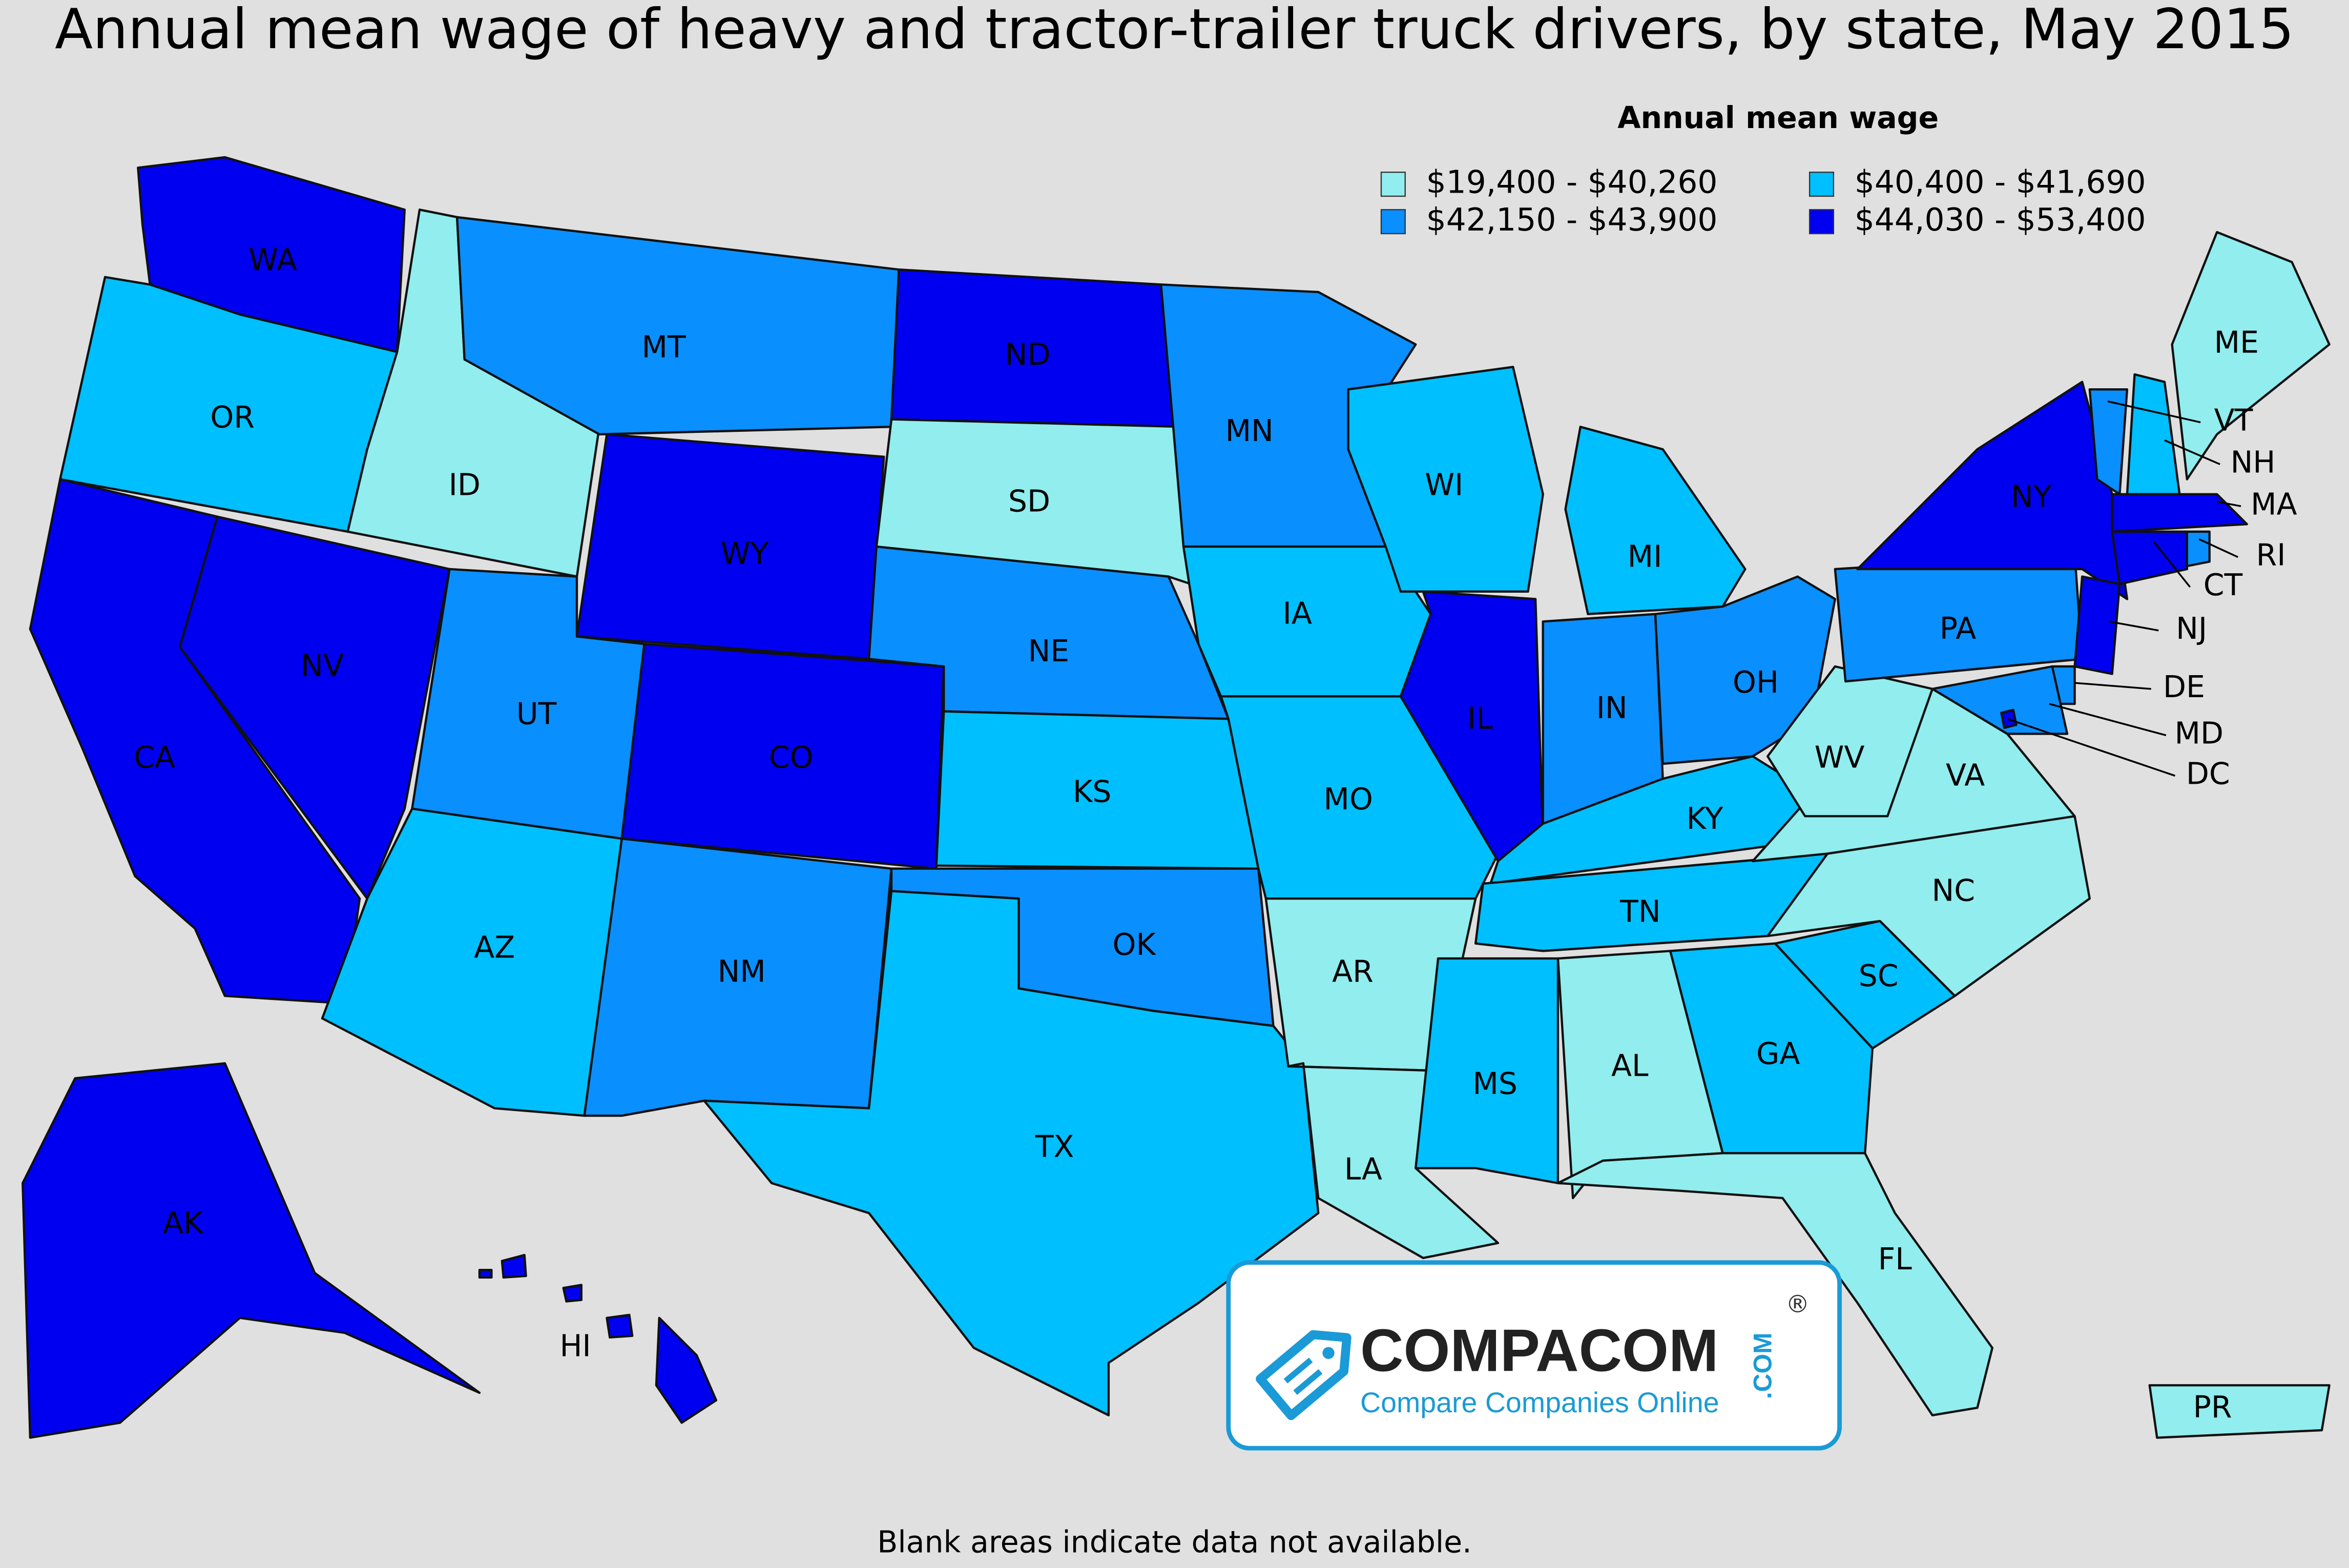  Describe the element at coordinates (1572, 220) in the screenshot. I see `legend-label: $42,150 - $43,900` at that location.